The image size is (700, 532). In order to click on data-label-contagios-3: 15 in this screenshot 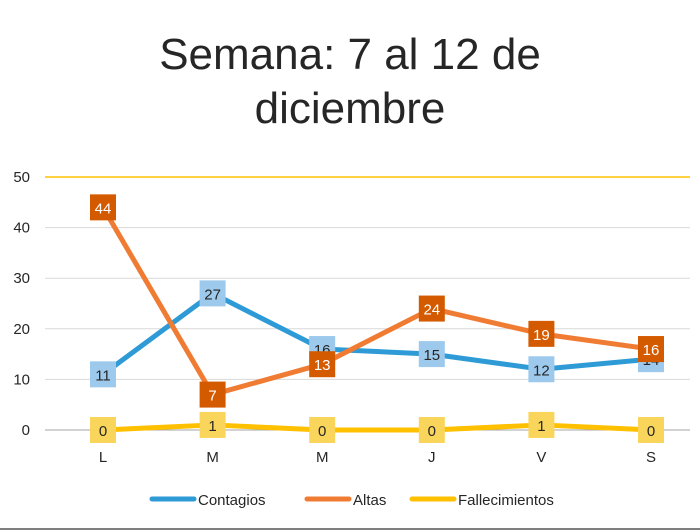, I will do `click(431, 355)`.